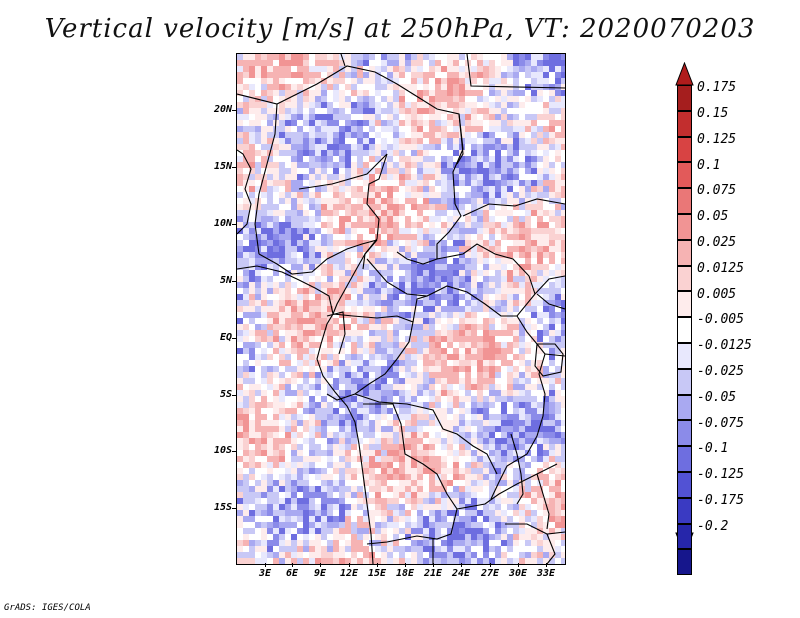 This screenshot has height=618, width=800. I want to click on colorbar-label: 0.1, so click(709, 165).